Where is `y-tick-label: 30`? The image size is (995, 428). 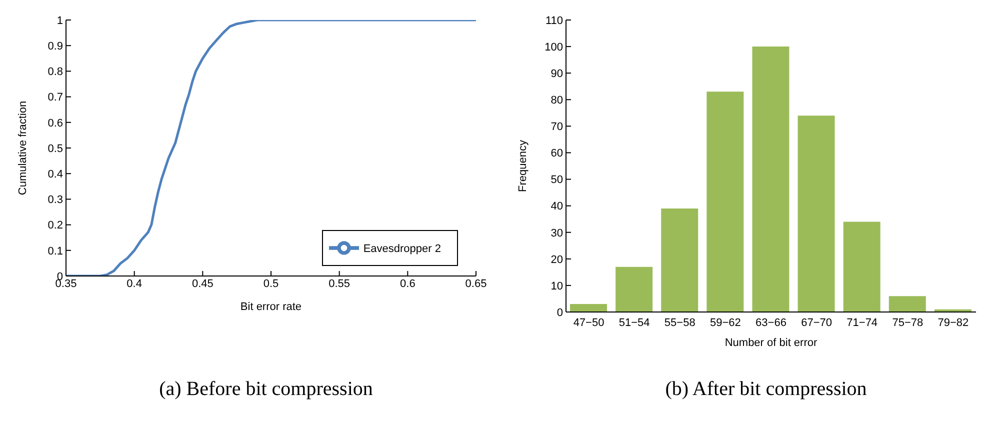
y-tick-label: 30 is located at coordinates (556, 233).